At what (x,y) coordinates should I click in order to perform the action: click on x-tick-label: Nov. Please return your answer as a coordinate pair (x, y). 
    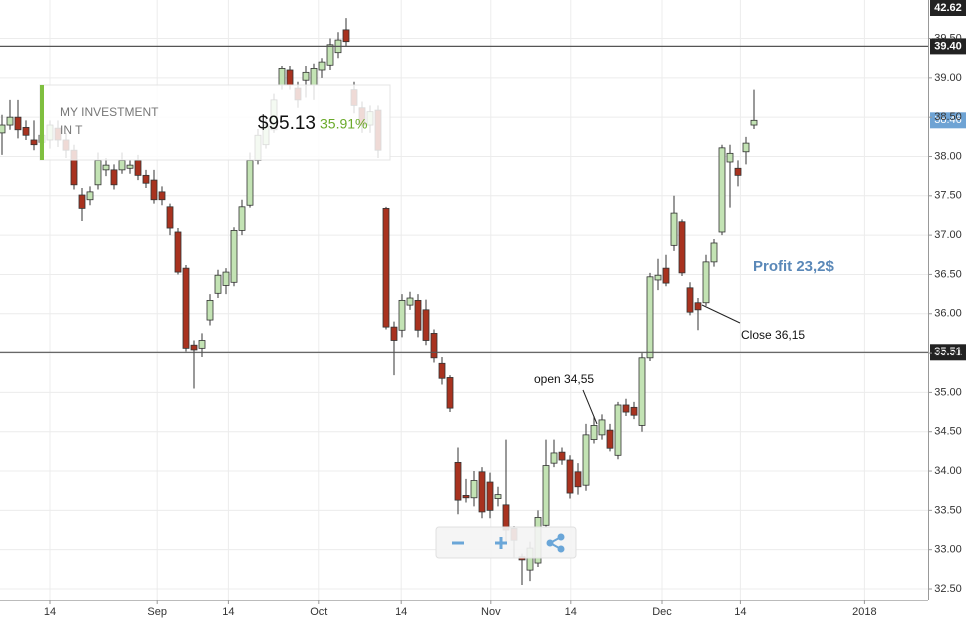
    Looking at the image, I should click on (491, 612).